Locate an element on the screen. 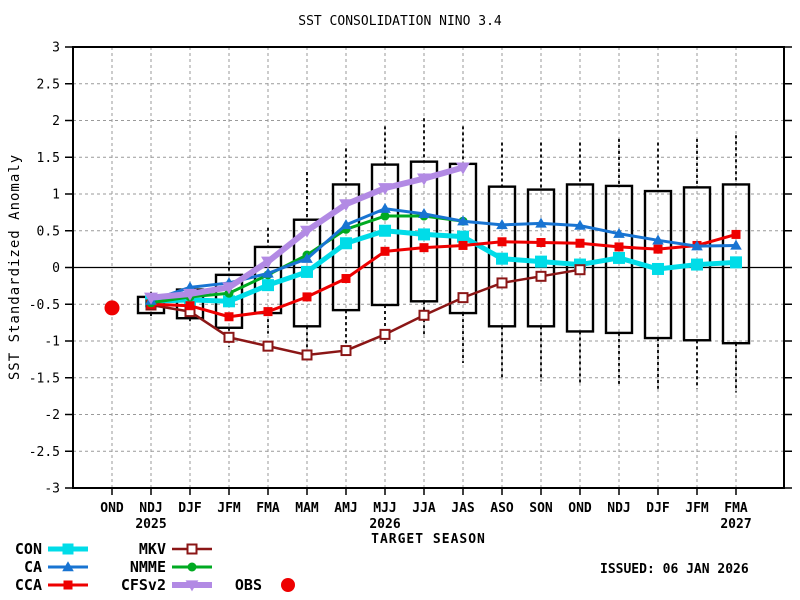 This screenshot has width=800, height=600. x-tick-label: MJJ is located at coordinates (384, 508).